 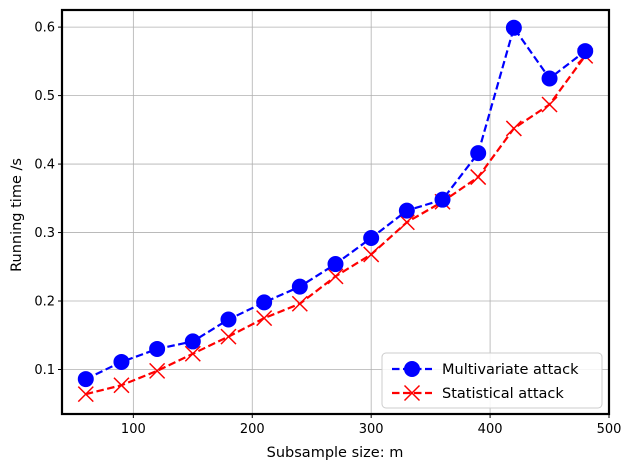 I want to click on y-tick-label: 0.4, so click(x=44, y=165).